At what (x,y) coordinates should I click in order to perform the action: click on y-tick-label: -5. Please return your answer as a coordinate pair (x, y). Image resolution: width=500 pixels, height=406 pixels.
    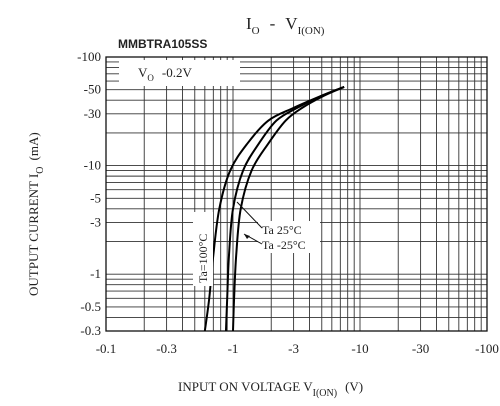
    Looking at the image, I should click on (95, 197).